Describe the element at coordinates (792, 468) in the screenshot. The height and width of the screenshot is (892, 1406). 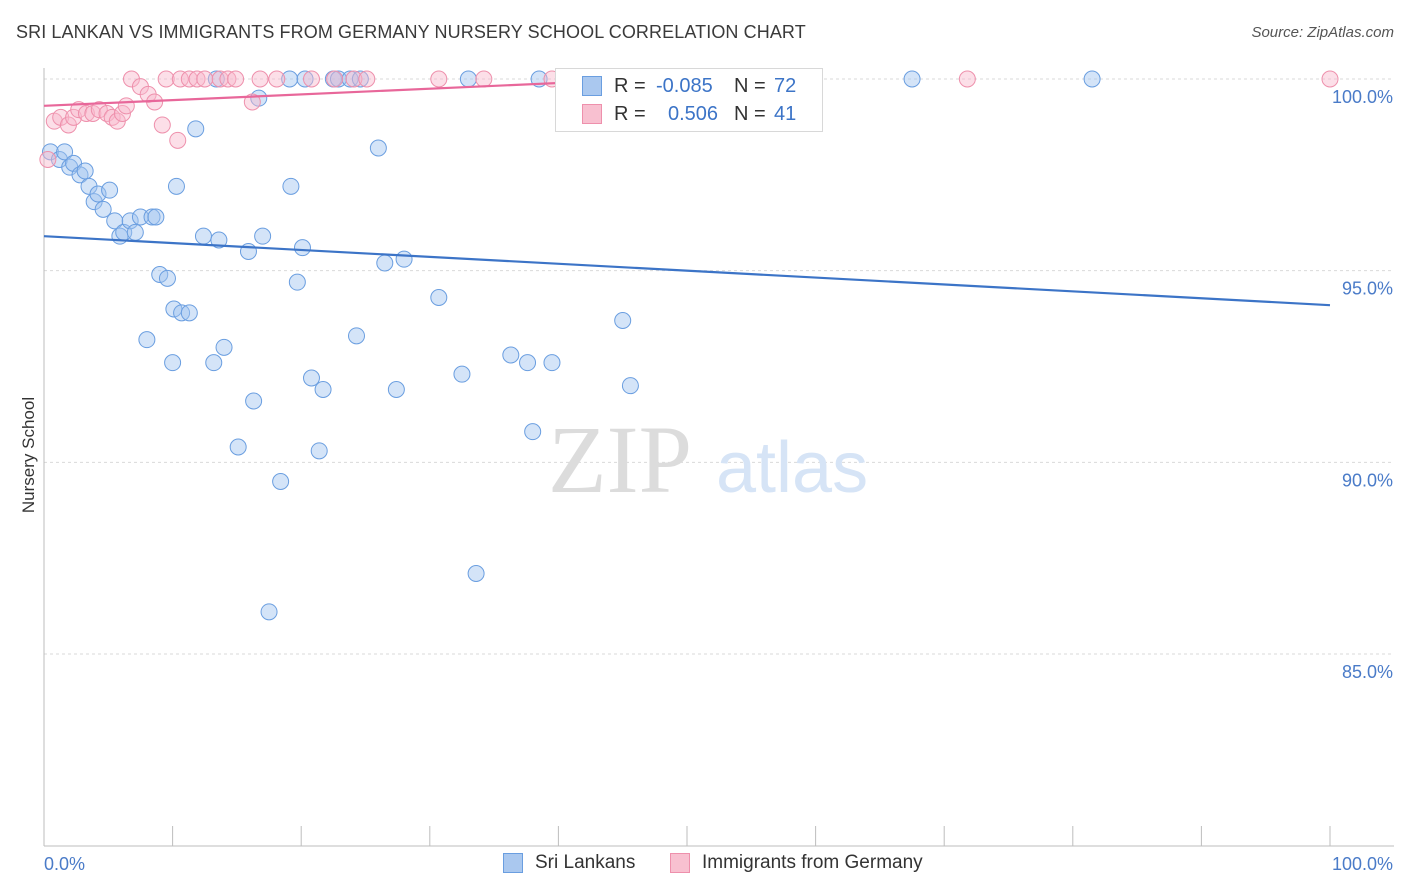
I see `watermark-atlas: atlas` at that location.